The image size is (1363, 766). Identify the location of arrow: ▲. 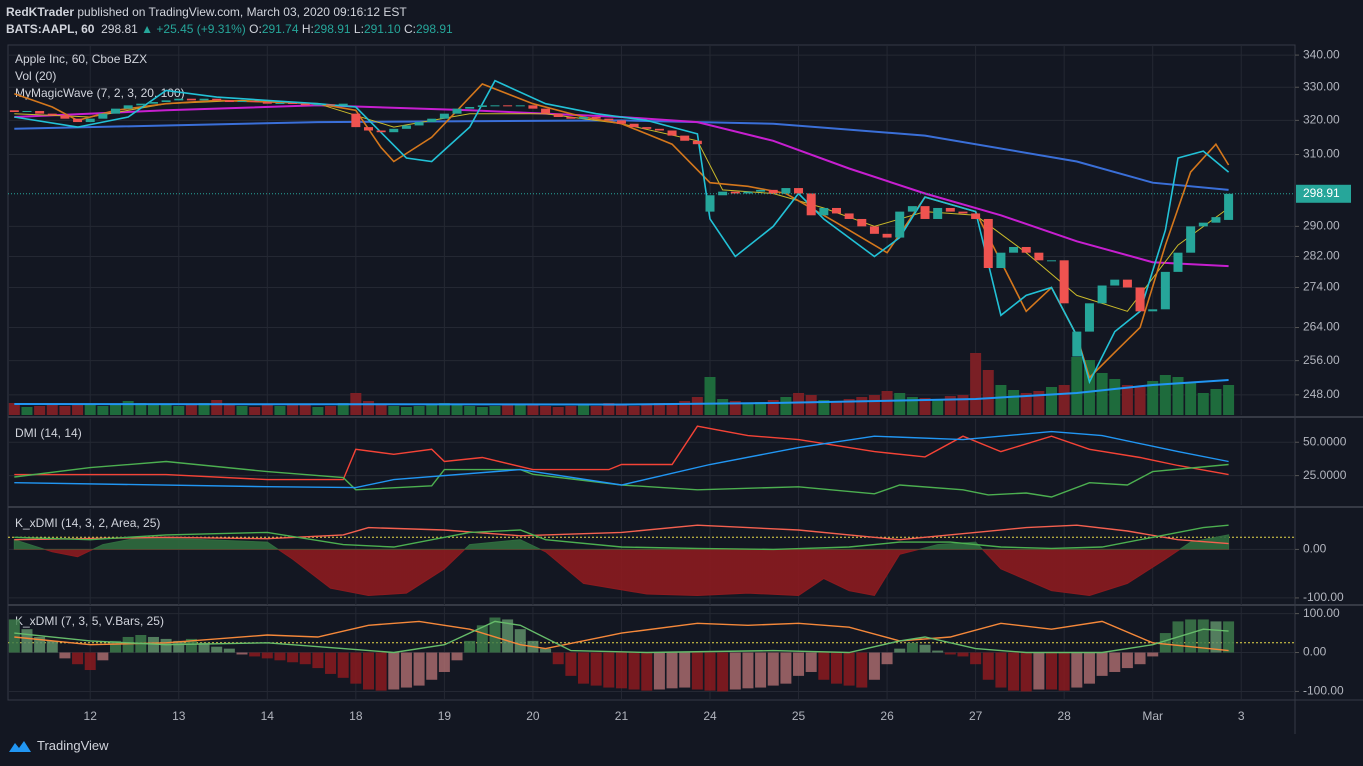
(147, 29).